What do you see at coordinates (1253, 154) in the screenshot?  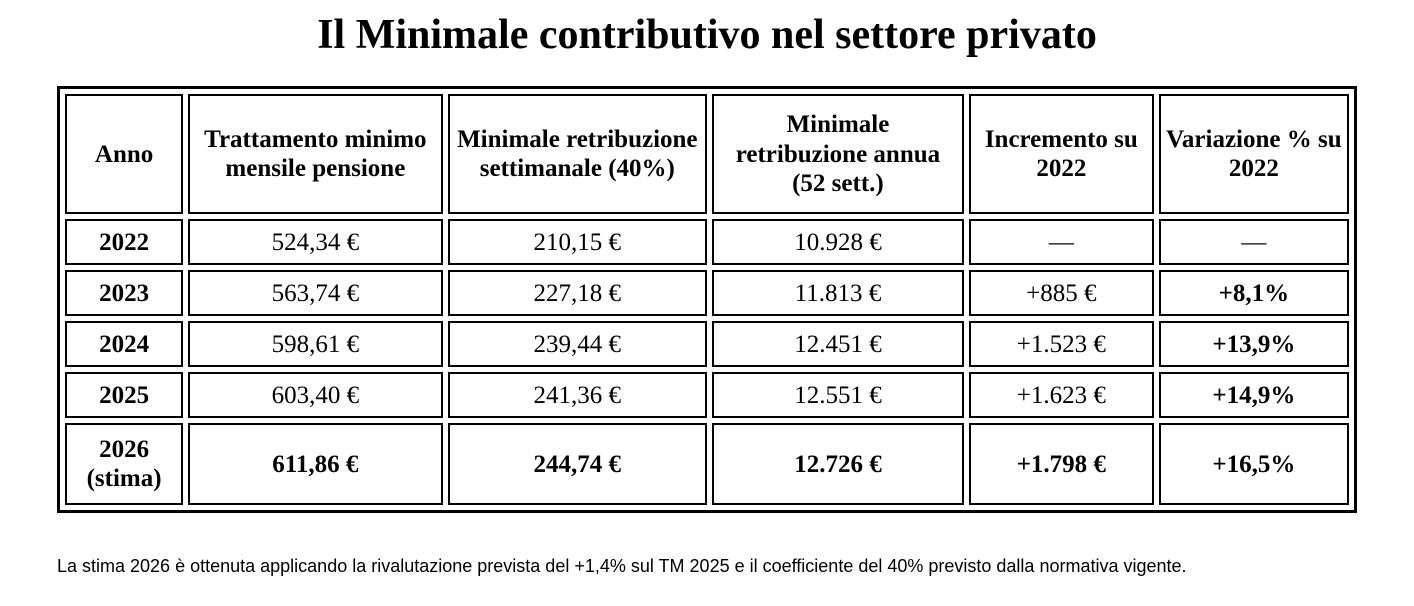 I see `col-header-variazione: Variazione % su 2022` at bounding box center [1253, 154].